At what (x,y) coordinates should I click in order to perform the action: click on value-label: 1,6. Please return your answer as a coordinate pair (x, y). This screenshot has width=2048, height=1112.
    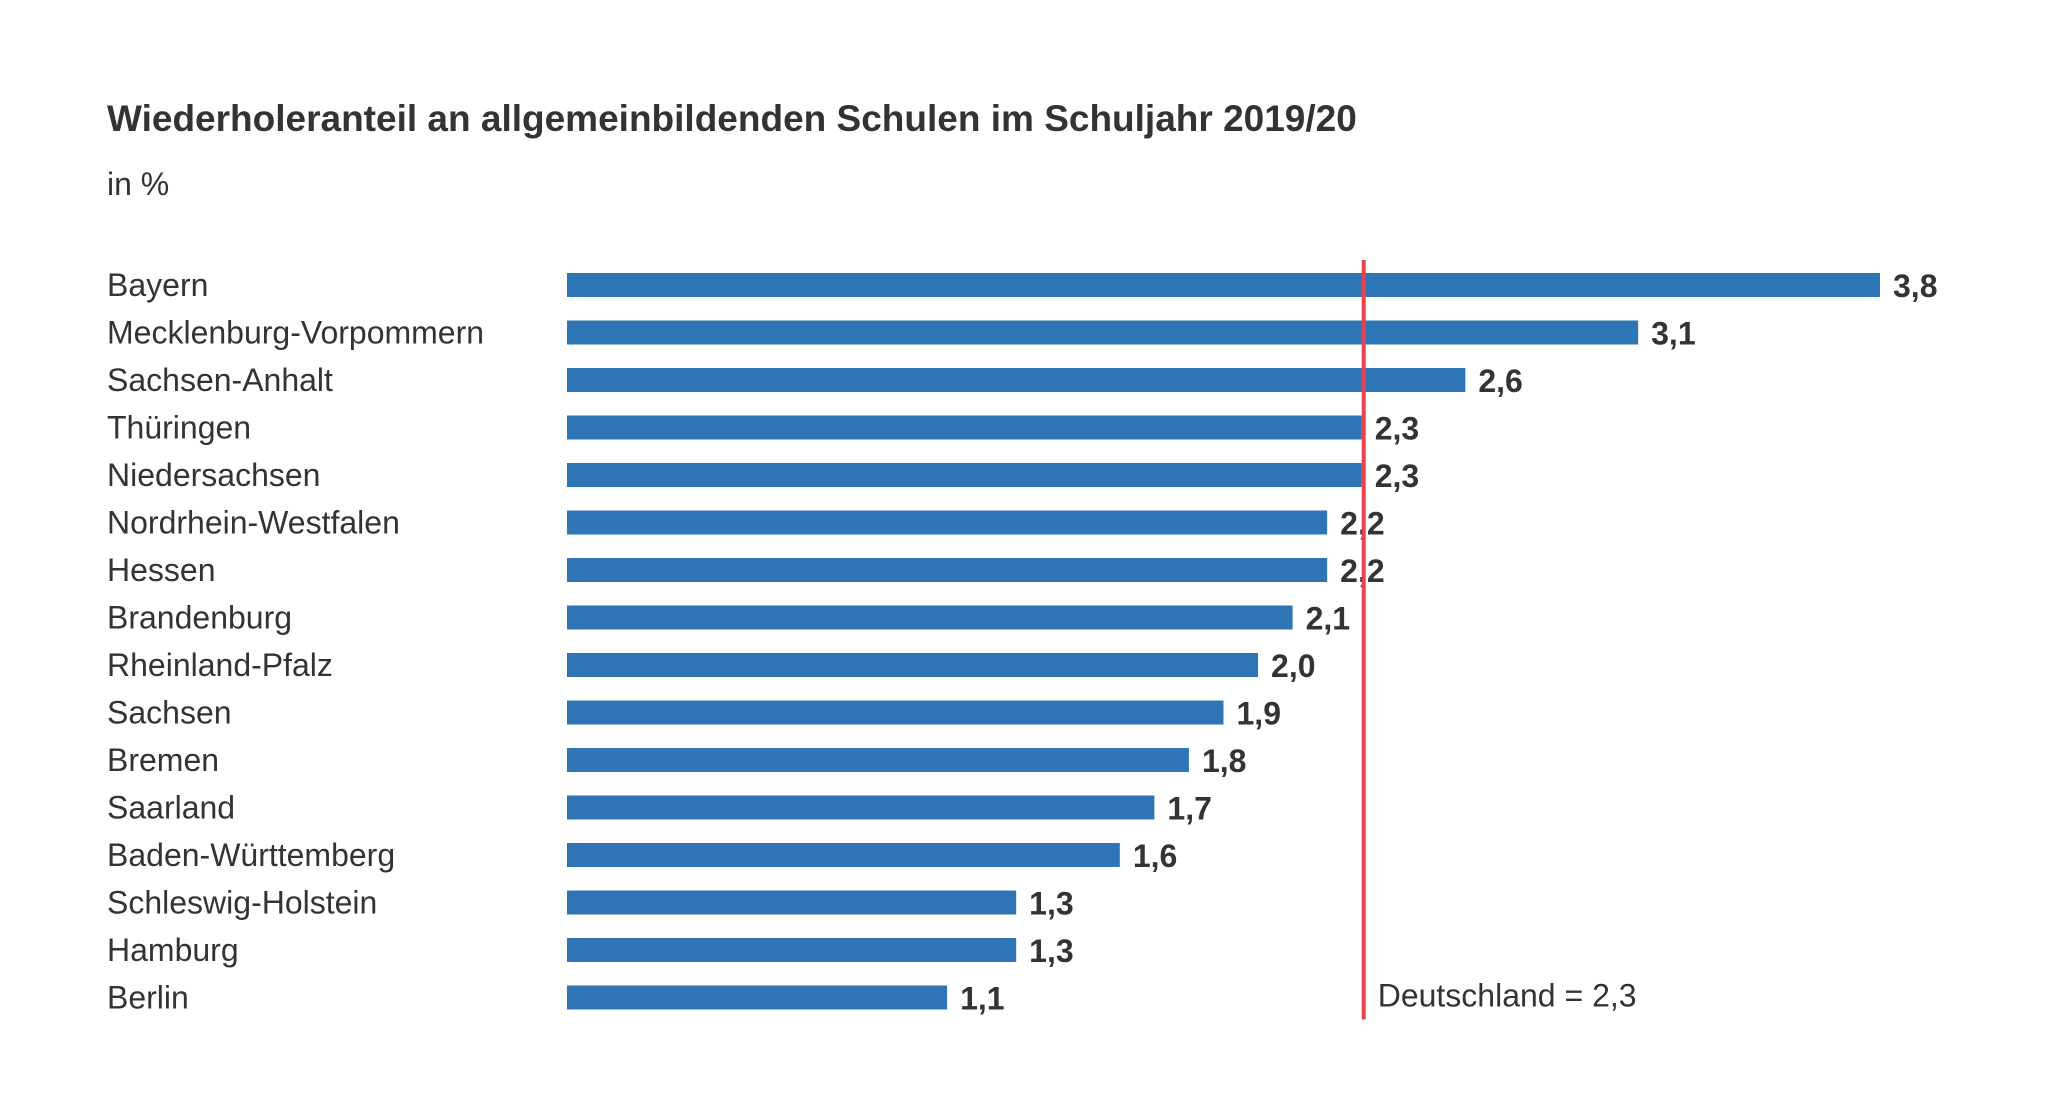
    Looking at the image, I should click on (1155, 856).